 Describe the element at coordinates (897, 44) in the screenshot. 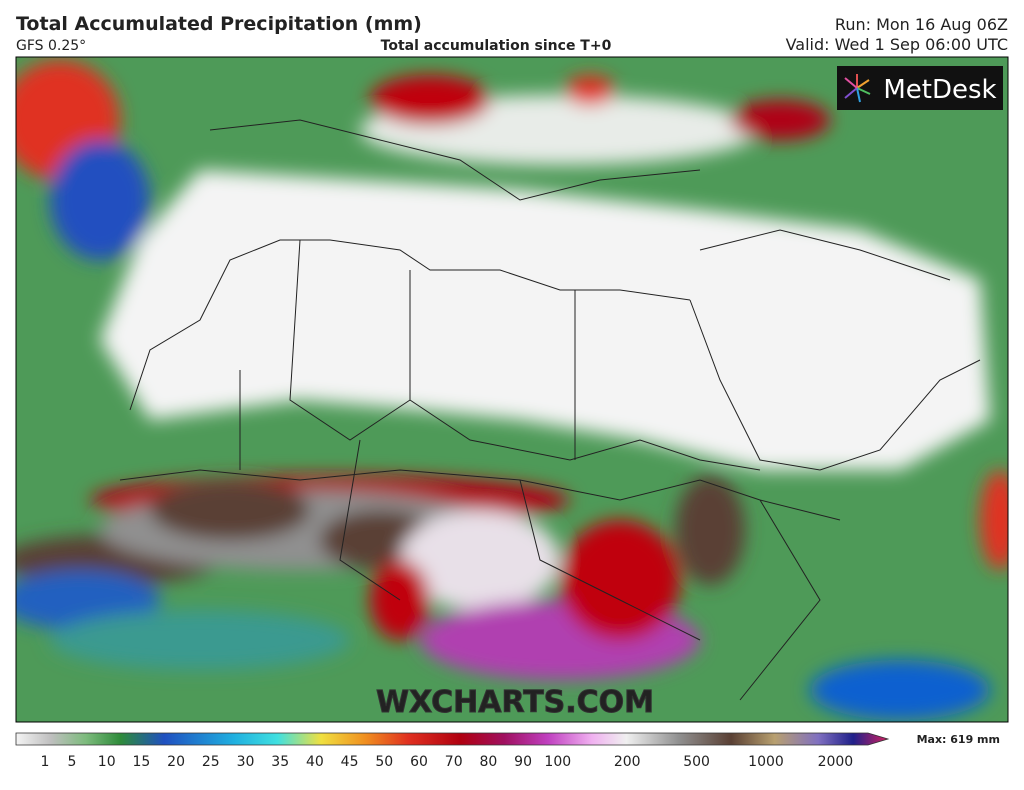

I see `valid: Valid: Wed 1 Sep 06:00 UTC` at that location.